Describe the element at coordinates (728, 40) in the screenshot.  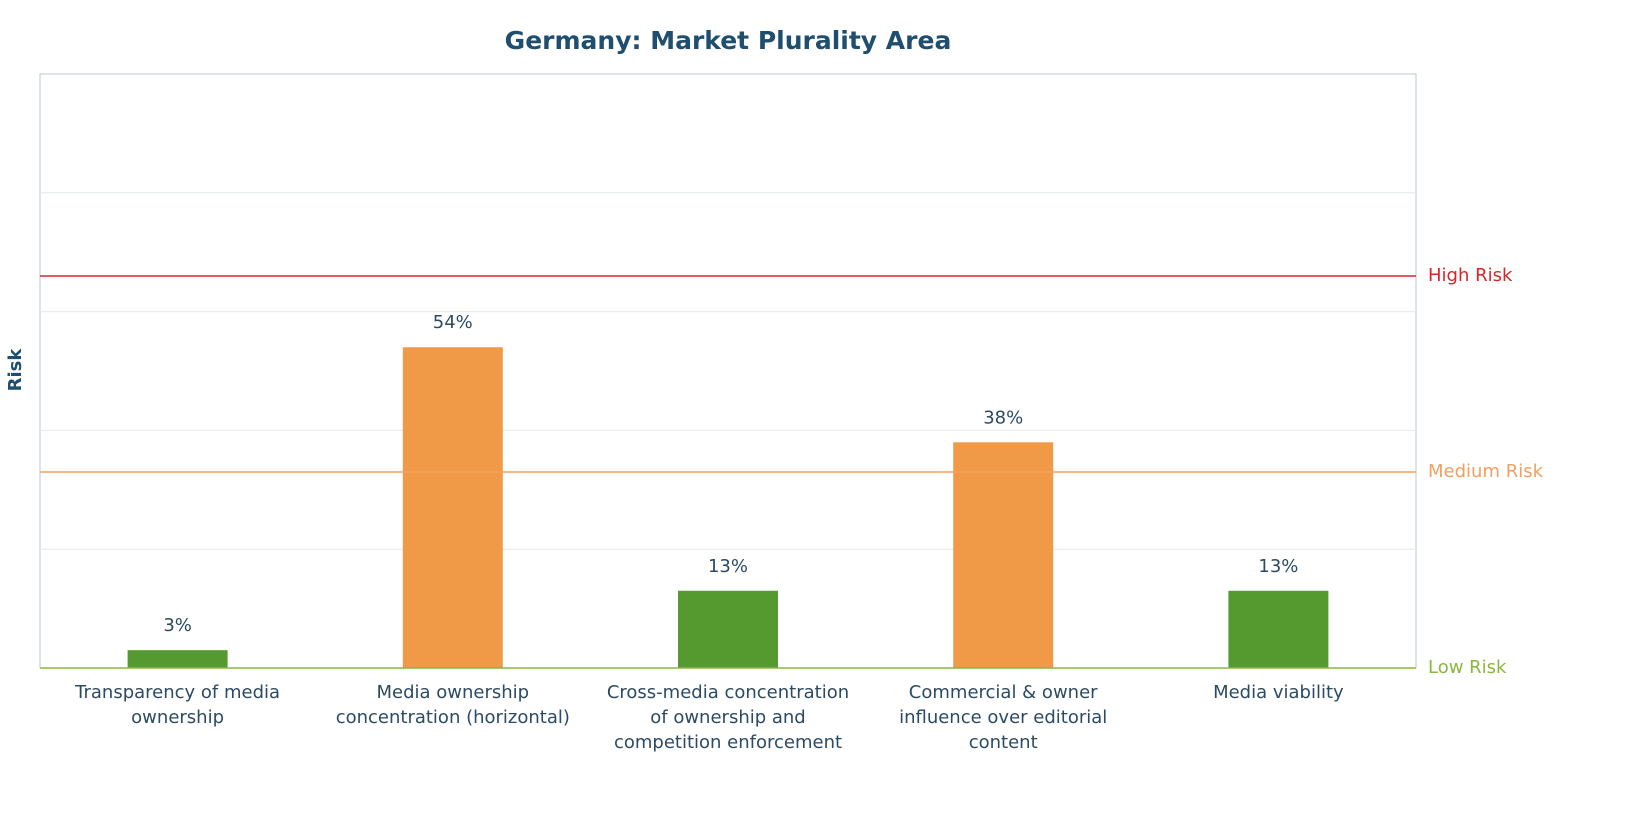
I see `chart-title: Germany: Market Plurality Area` at that location.